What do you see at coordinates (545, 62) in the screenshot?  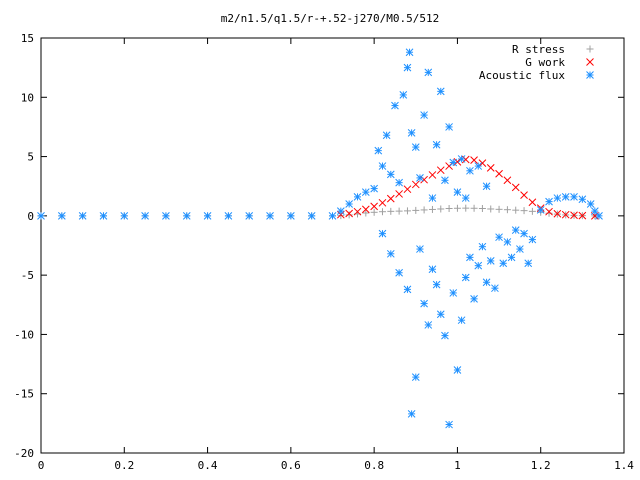 I see `legend-label: G work` at bounding box center [545, 62].